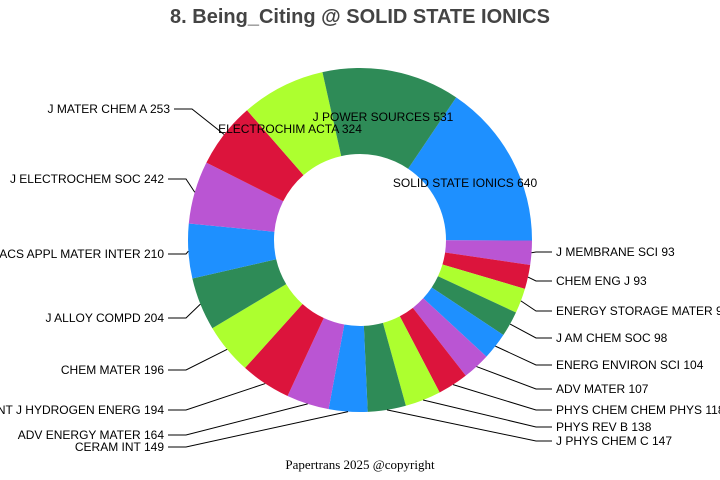 The width and height of the screenshot is (720, 480). Describe the element at coordinates (614, 441) in the screenshot. I see `slice-label: J PHYS CHEM C 147` at that location.